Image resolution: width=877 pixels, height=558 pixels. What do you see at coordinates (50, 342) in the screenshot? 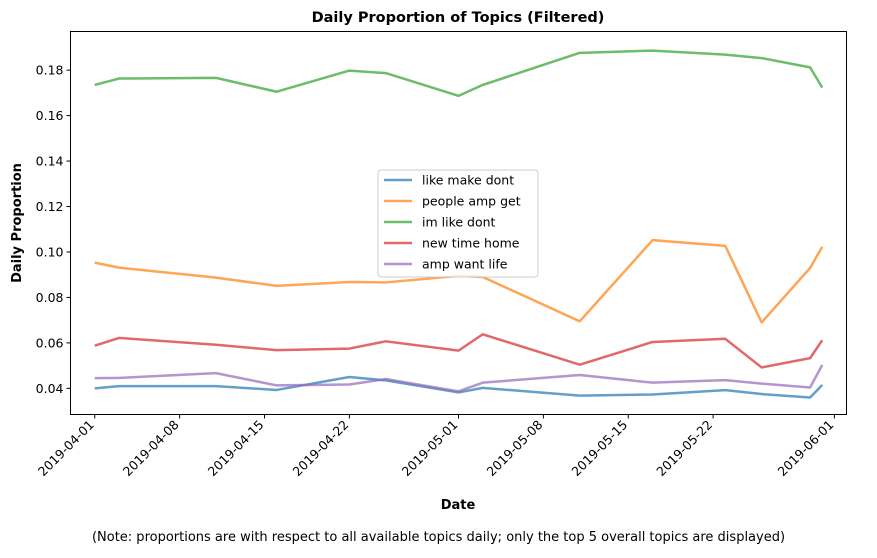
I see `y-tick-label: 0.06` at bounding box center [50, 342].